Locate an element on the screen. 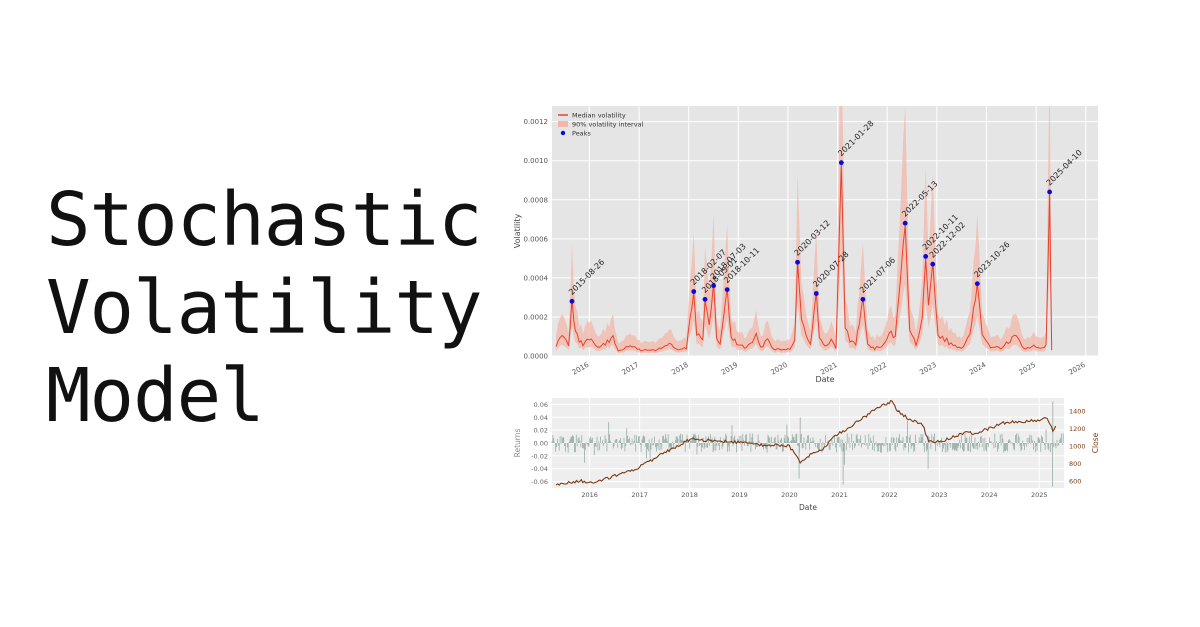 This screenshot has height=627, width=1200. y-tick-label: 0.0006 is located at coordinates (536, 239).